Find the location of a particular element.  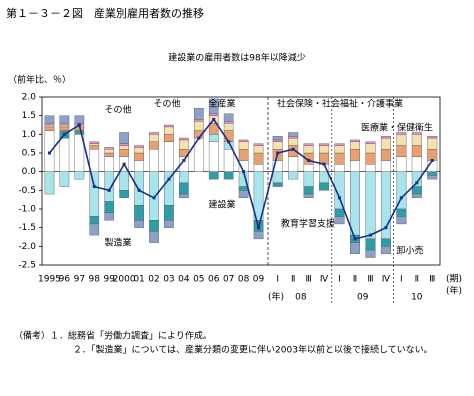

x-tick-label: 1995 is located at coordinates (49, 280).